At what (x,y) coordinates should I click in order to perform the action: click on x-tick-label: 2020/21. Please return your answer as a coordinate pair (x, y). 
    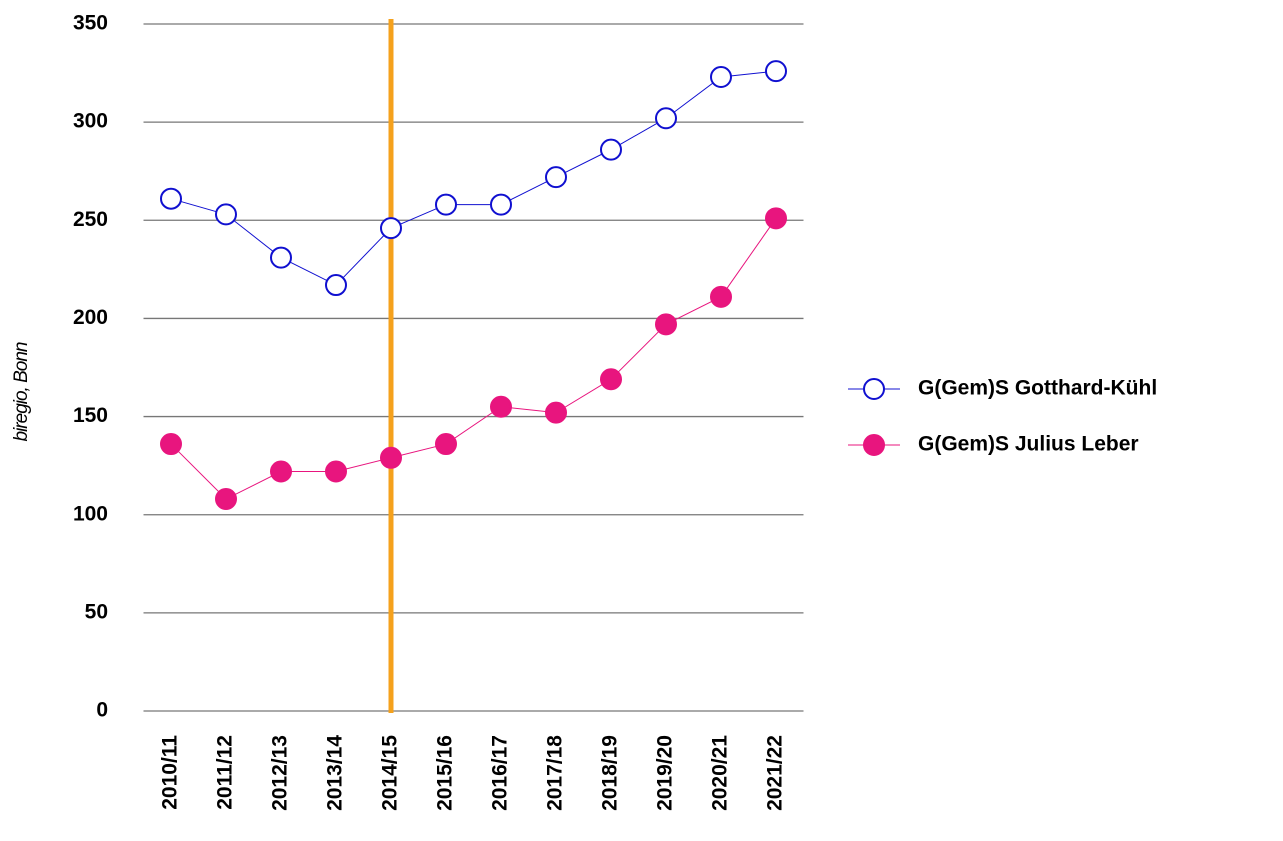
    Looking at the image, I should click on (720, 773).